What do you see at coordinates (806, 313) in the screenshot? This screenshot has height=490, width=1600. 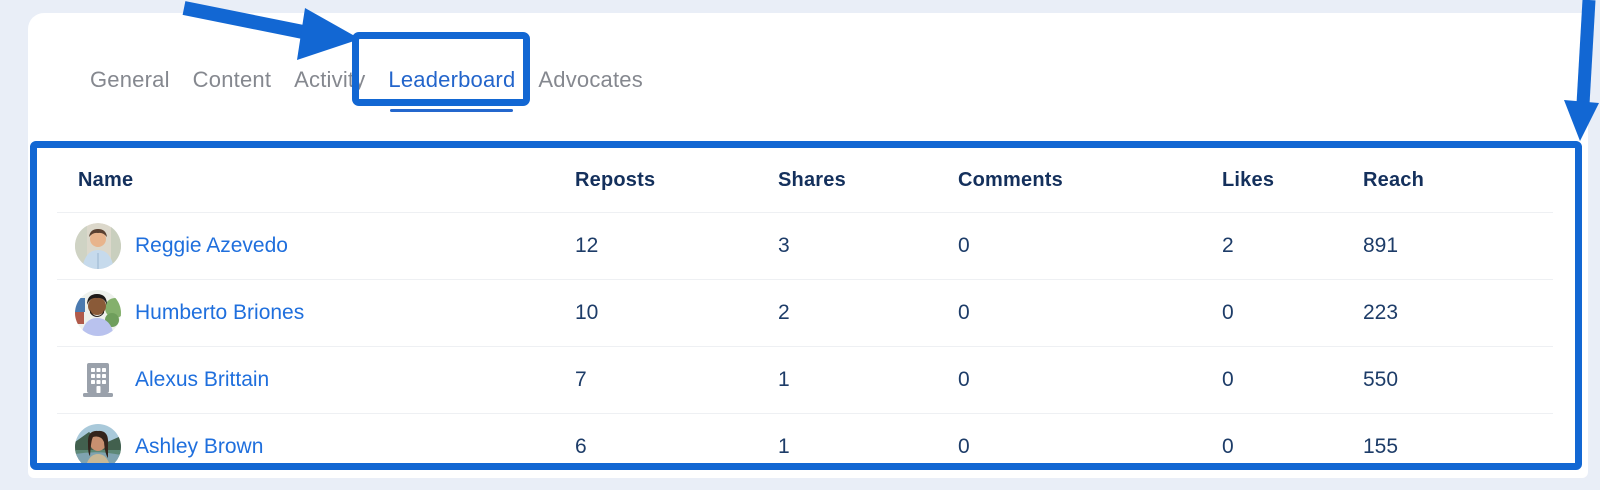 I see `table-row: Humberto Briones 10 2 0 0 223` at bounding box center [806, 313].